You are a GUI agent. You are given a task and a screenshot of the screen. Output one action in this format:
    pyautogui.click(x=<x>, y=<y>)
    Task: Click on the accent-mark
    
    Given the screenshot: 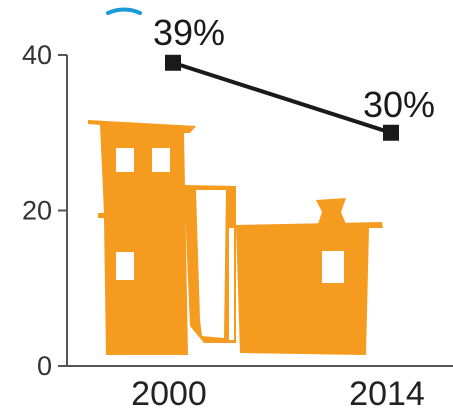 What is the action you would take?
    pyautogui.click(x=124, y=11)
    